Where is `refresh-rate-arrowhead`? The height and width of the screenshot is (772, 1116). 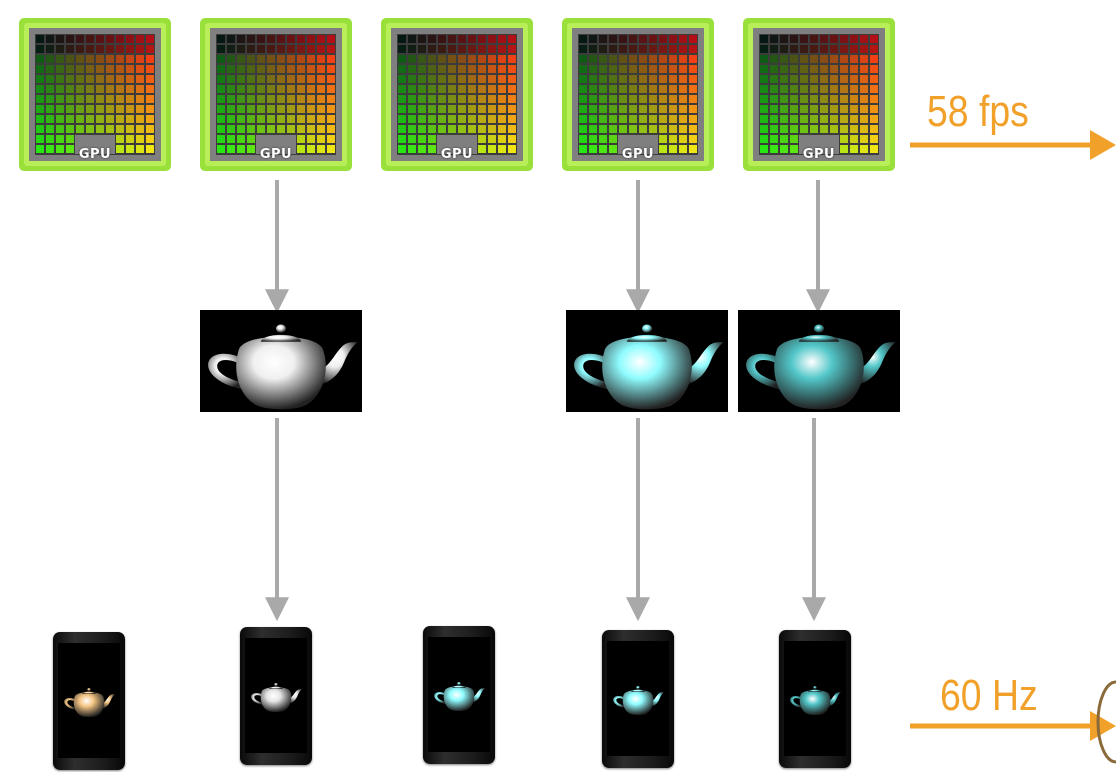 refresh-rate-arrowhead is located at coordinates (1103, 726).